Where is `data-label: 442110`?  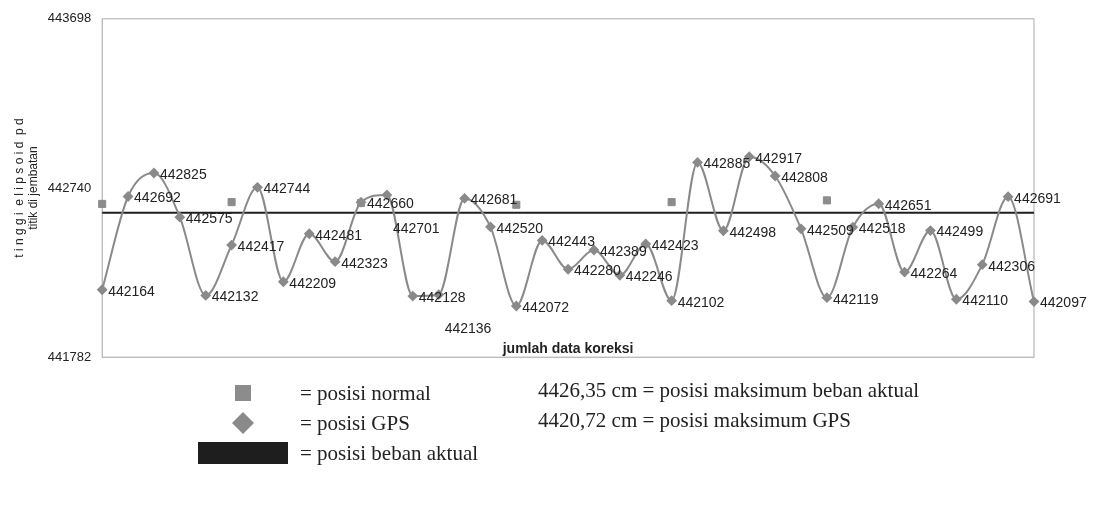
data-label: 442110 is located at coordinates (985, 300).